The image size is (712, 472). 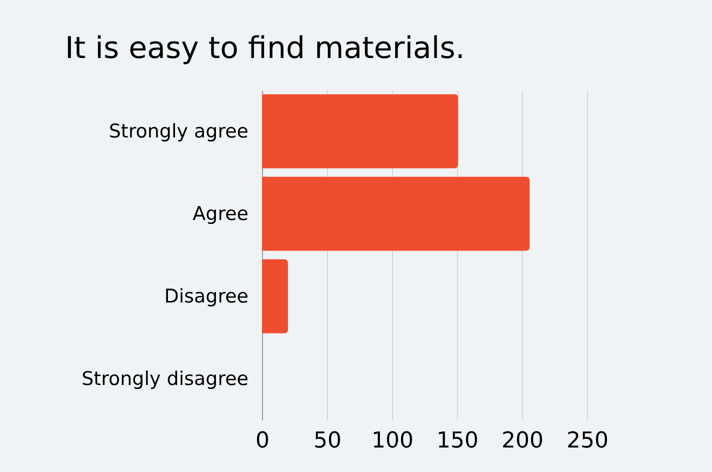 I want to click on y-tick-label: Disagree, so click(x=206, y=296).